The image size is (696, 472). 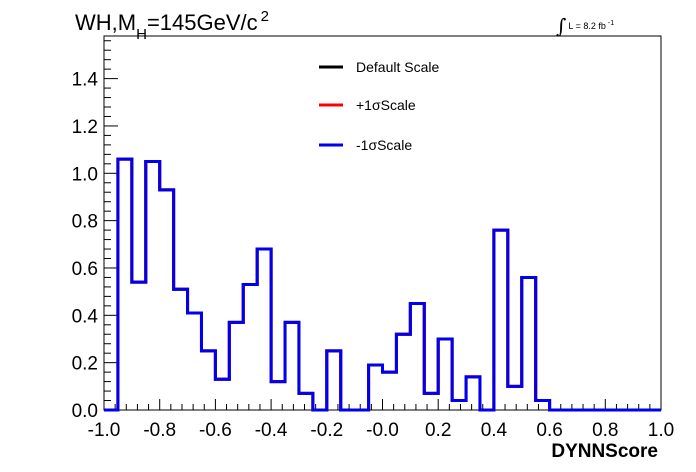 I want to click on title-subscript: H, so click(x=141, y=34).